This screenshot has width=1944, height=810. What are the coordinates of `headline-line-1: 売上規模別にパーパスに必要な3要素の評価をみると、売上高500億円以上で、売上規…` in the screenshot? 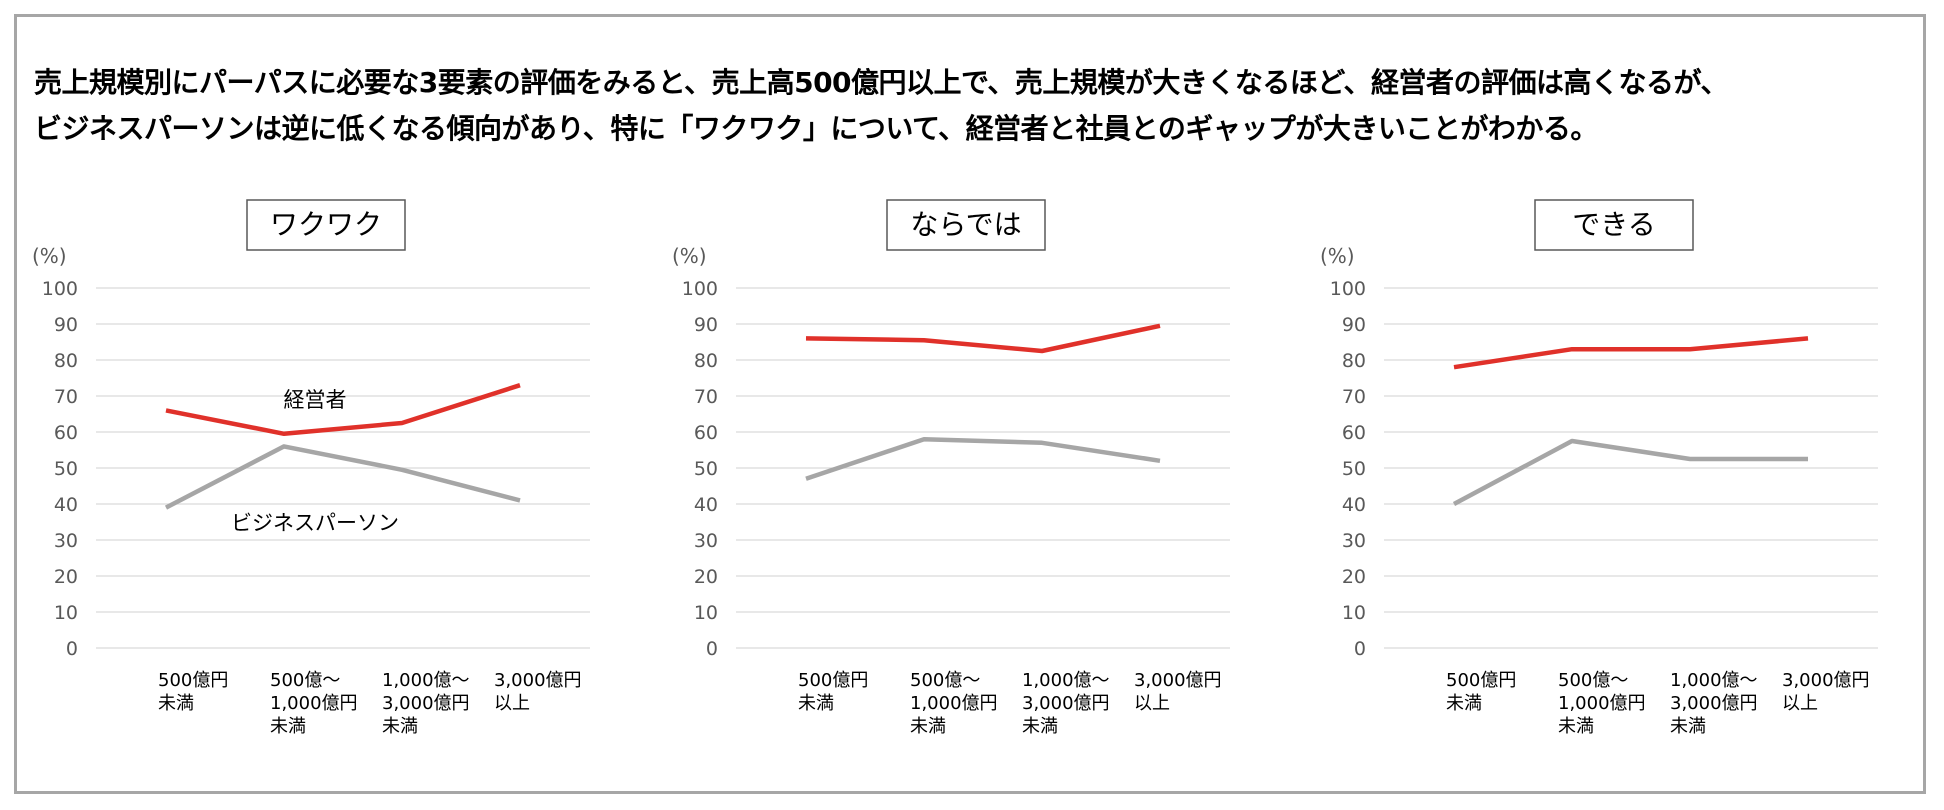 It's located at (881, 82).